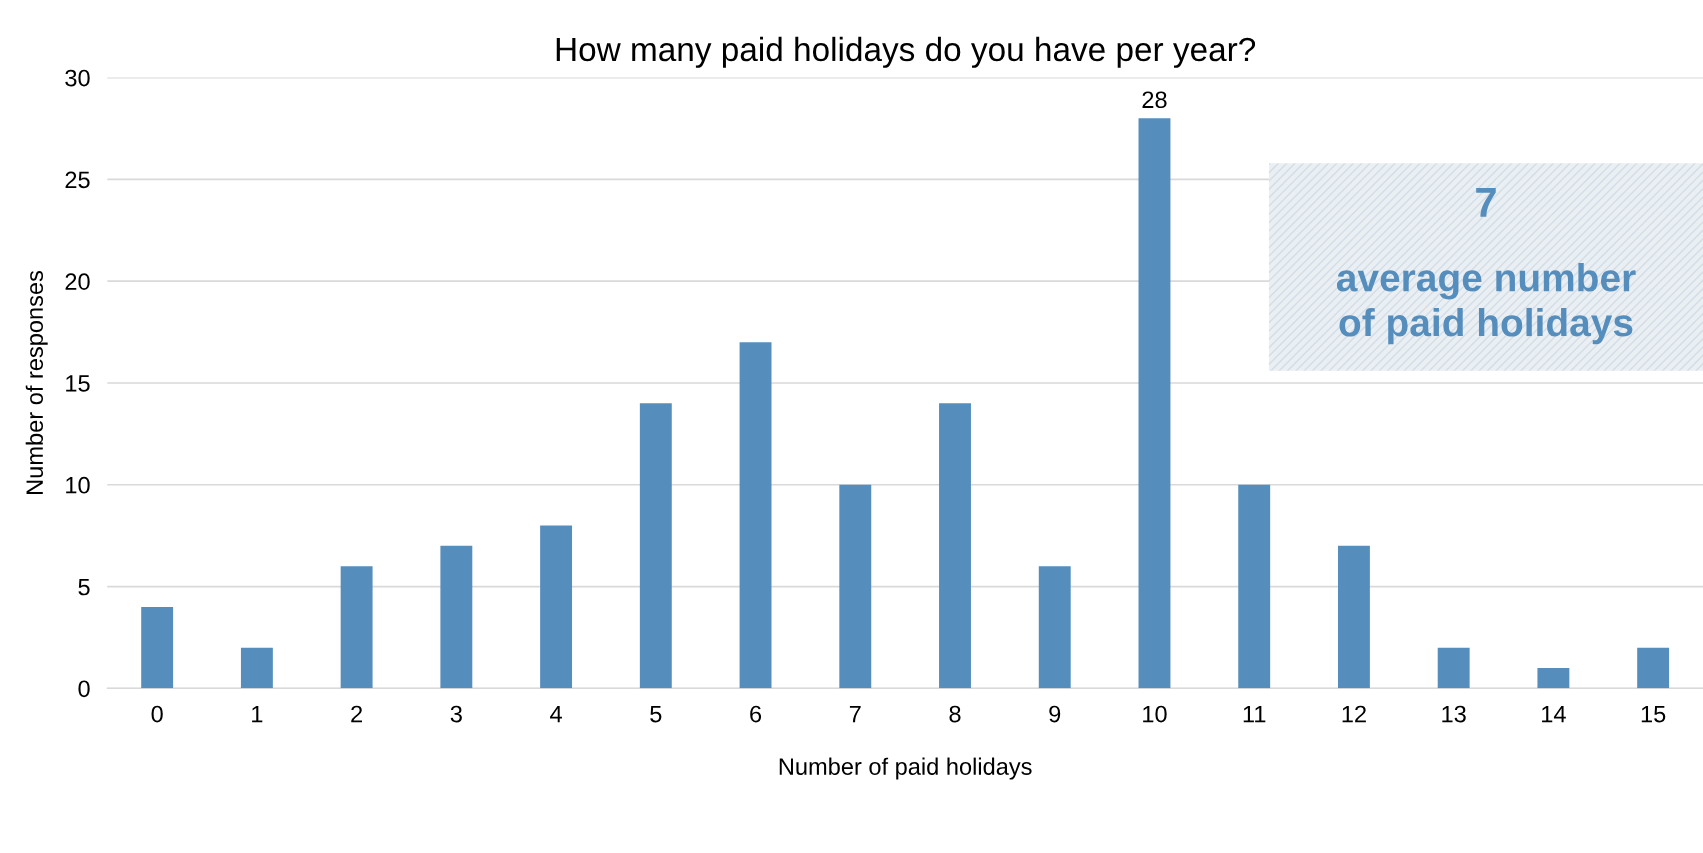 The height and width of the screenshot is (853, 1703). I want to click on y-tick-label: 15, so click(78, 383).